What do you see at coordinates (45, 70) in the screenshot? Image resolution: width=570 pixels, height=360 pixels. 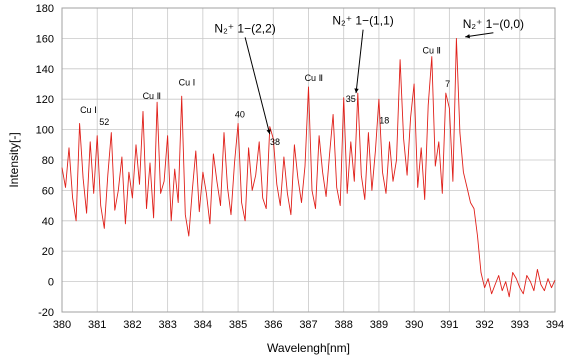 I see `y-tick-label: 140` at bounding box center [45, 70].